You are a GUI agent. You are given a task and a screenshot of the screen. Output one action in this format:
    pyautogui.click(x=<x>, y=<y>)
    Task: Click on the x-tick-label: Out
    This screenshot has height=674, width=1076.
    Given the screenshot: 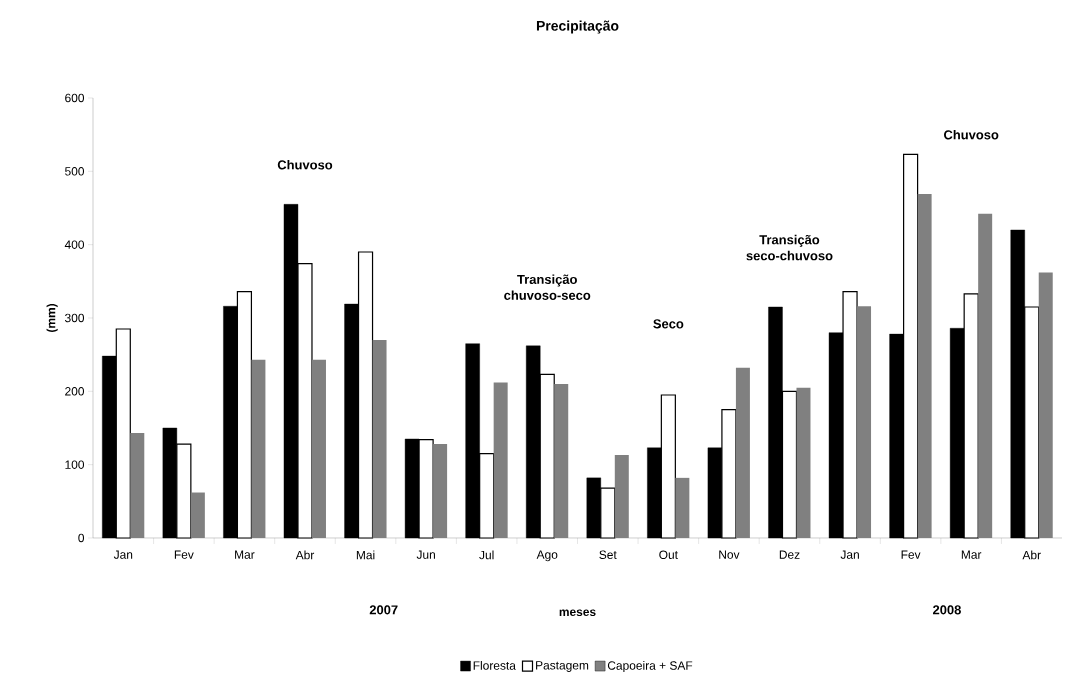 What is the action you would take?
    pyautogui.click(x=668, y=554)
    